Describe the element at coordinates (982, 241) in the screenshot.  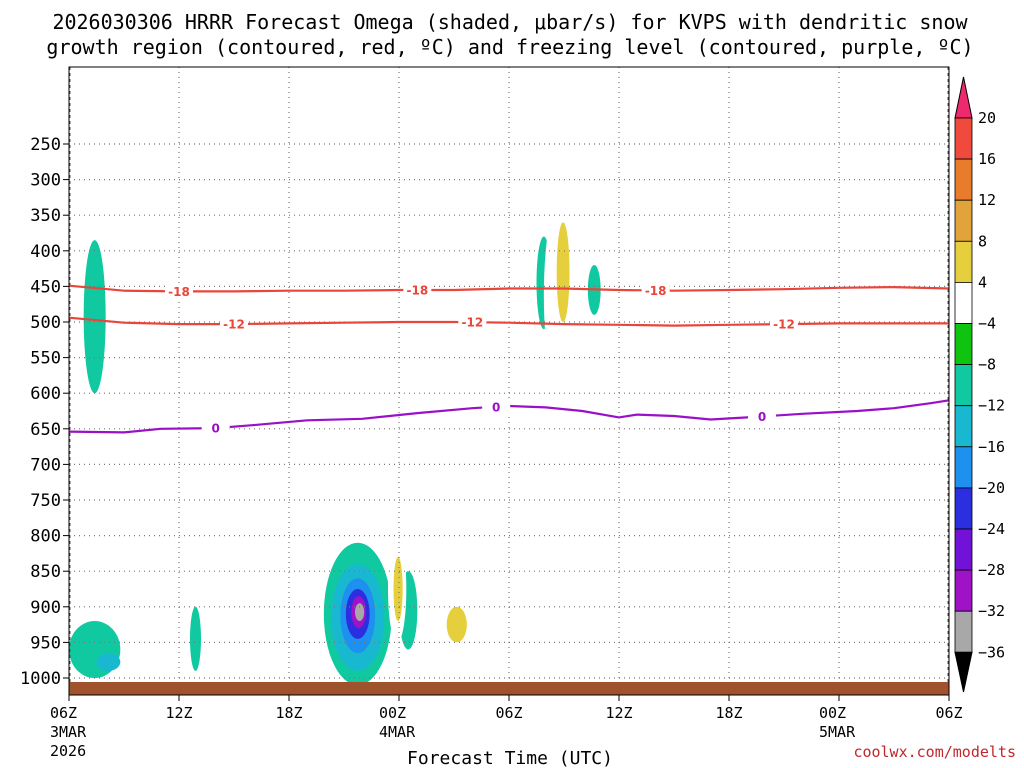
I see `colorbar-label-3: 8` at that location.